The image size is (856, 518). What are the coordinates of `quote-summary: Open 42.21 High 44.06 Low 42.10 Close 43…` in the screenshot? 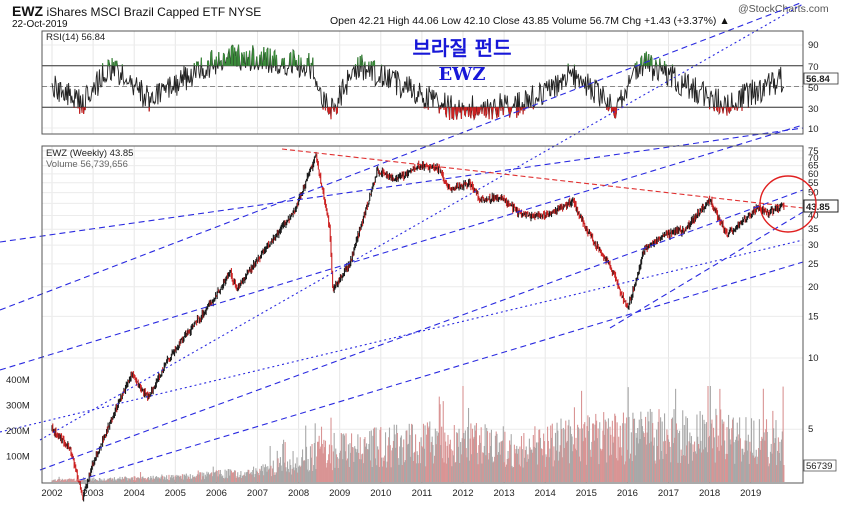 It's located at (530, 21).